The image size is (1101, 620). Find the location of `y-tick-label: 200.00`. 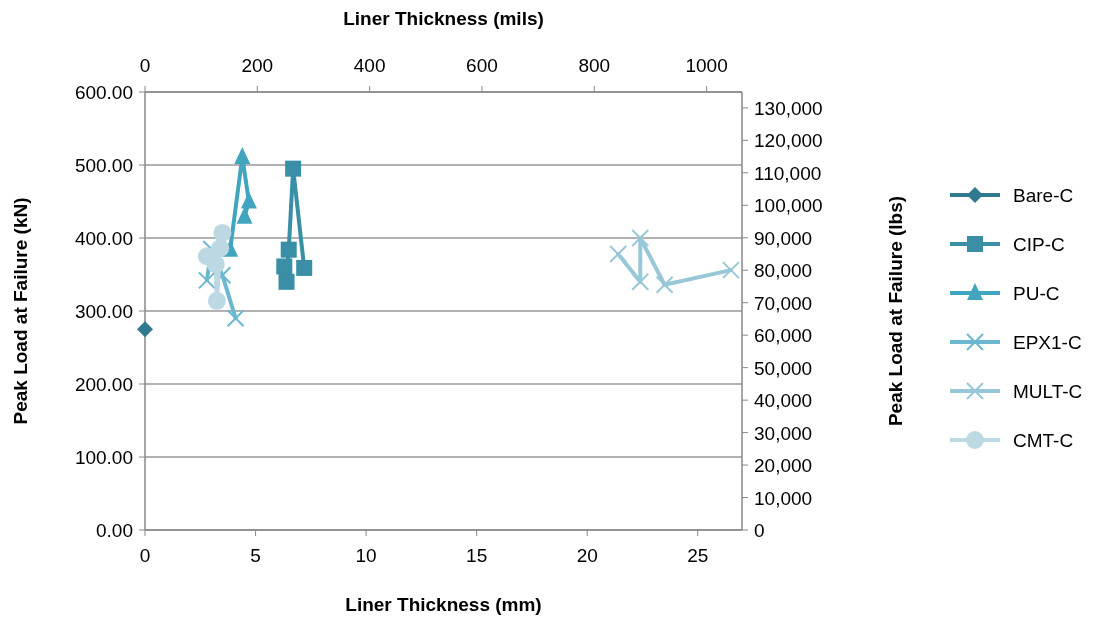

y-tick-label: 200.00 is located at coordinates (103, 384).